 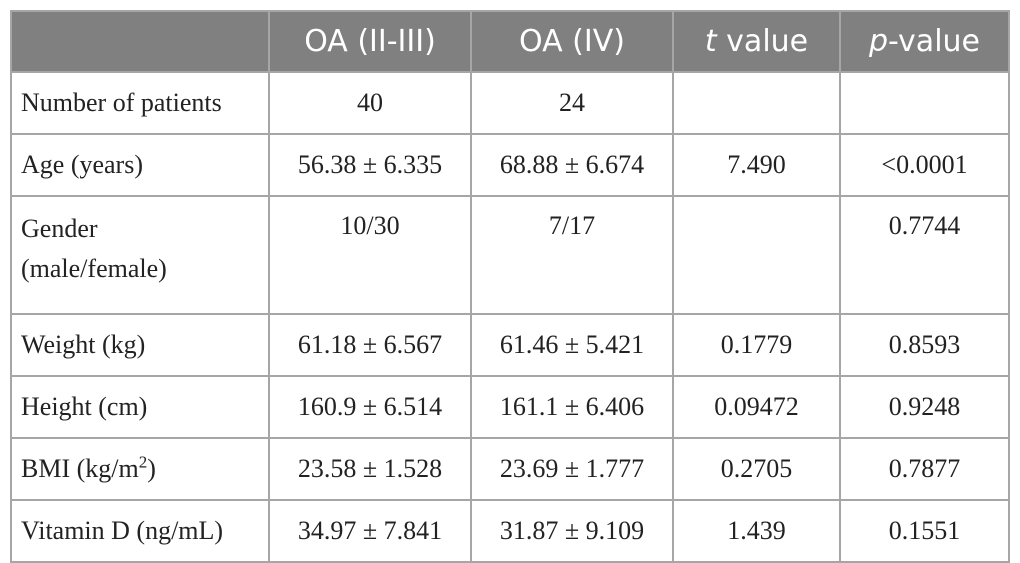 I want to click on cell-t-value: 0.09472, so click(x=756, y=407).